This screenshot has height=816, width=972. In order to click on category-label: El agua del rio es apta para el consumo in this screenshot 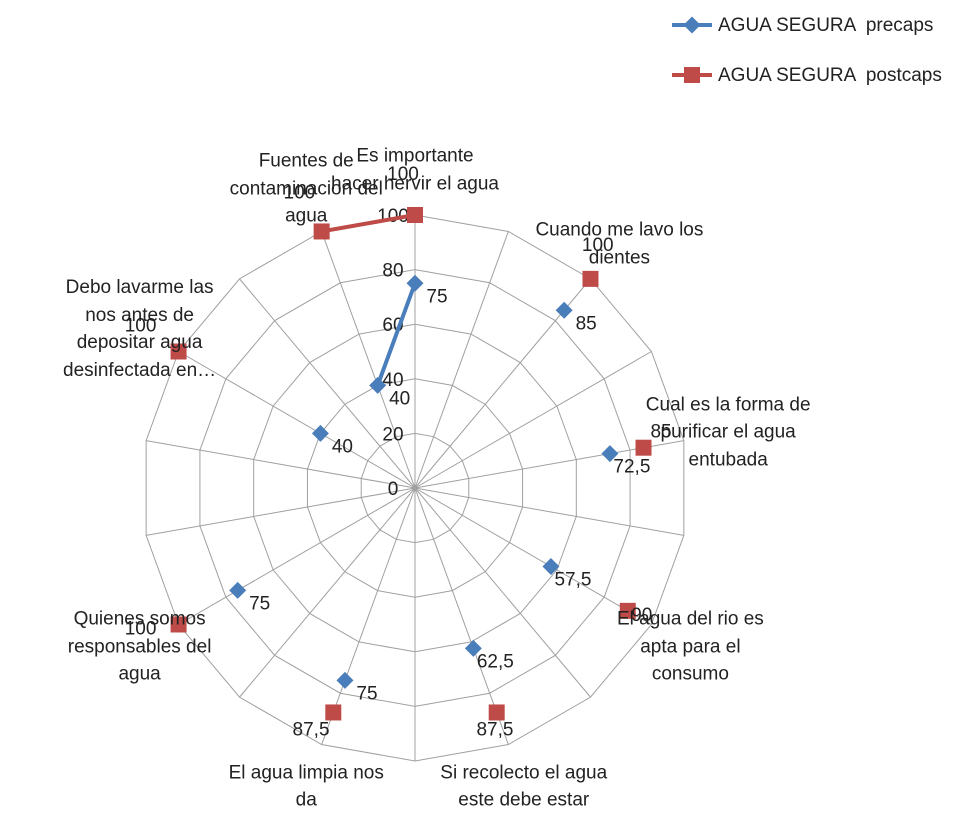, I will do `click(690, 646)`.